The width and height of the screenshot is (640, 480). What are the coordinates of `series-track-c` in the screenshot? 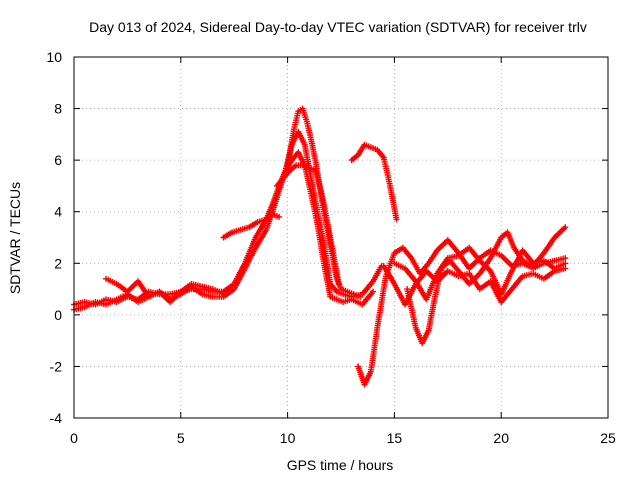 It's located at (251, 226).